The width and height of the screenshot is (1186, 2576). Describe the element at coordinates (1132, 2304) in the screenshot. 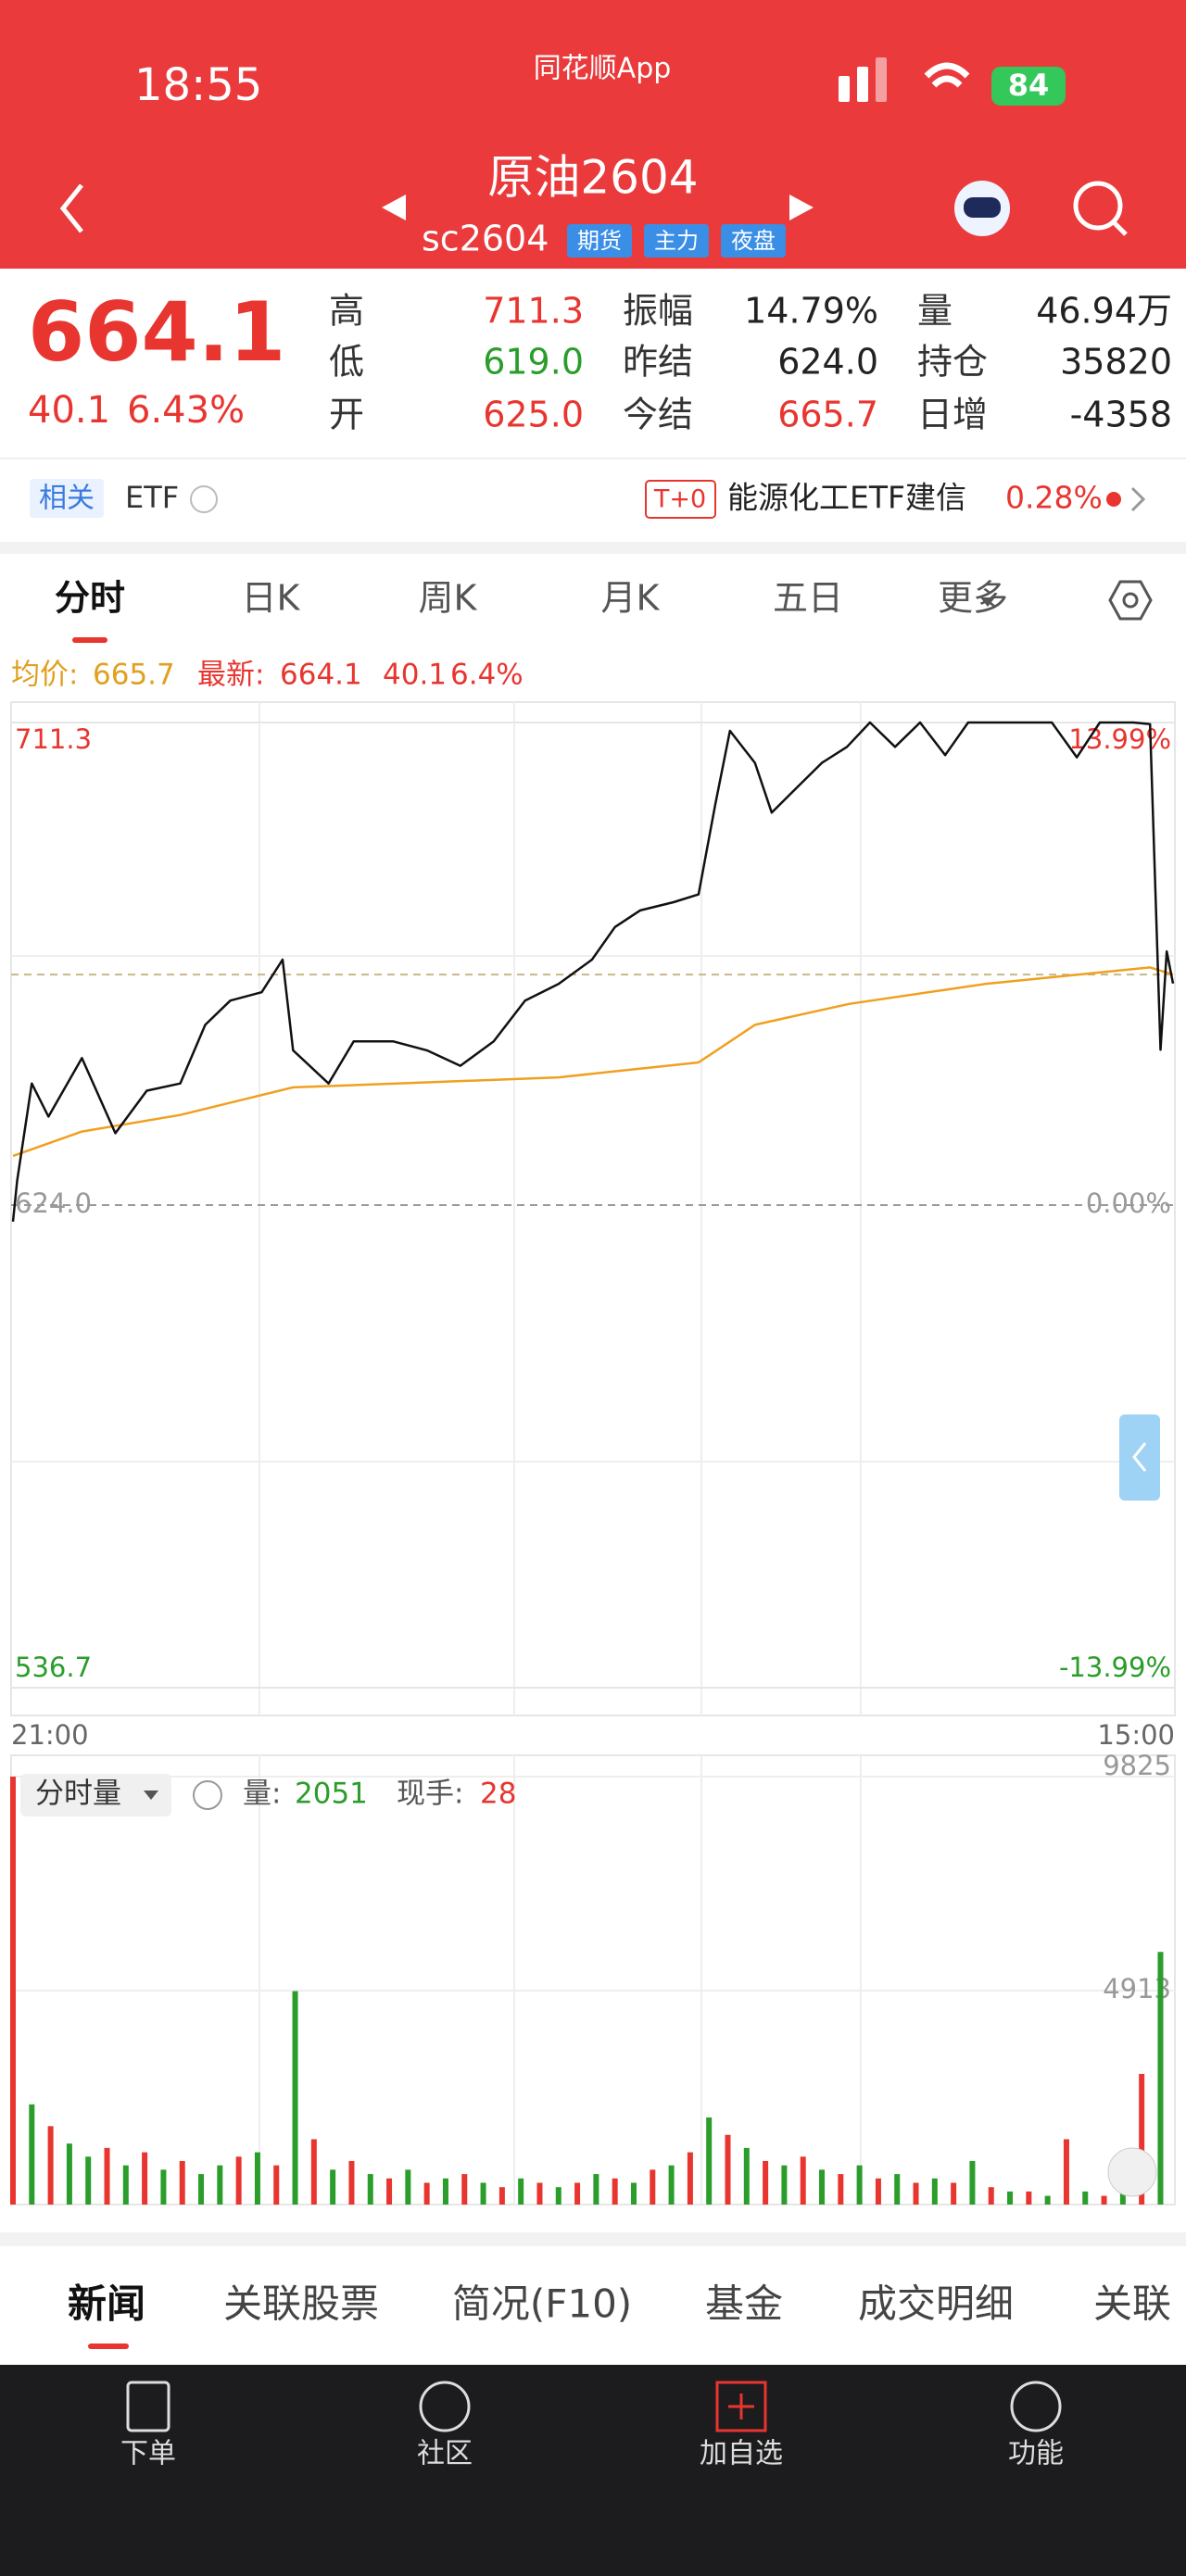

I see `info-tab: 关联` at that location.